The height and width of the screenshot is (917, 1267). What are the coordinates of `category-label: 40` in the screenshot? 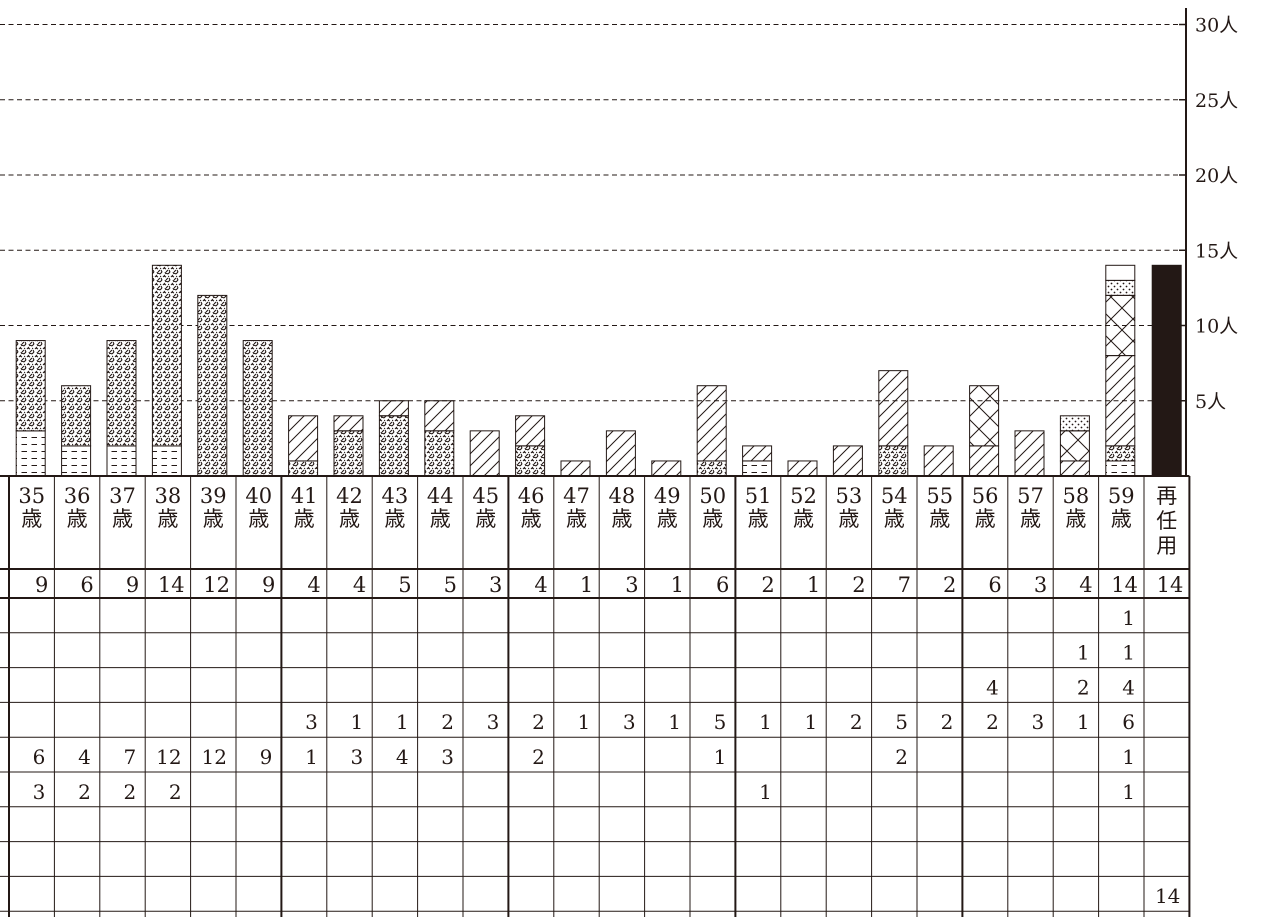 It's located at (258, 496).